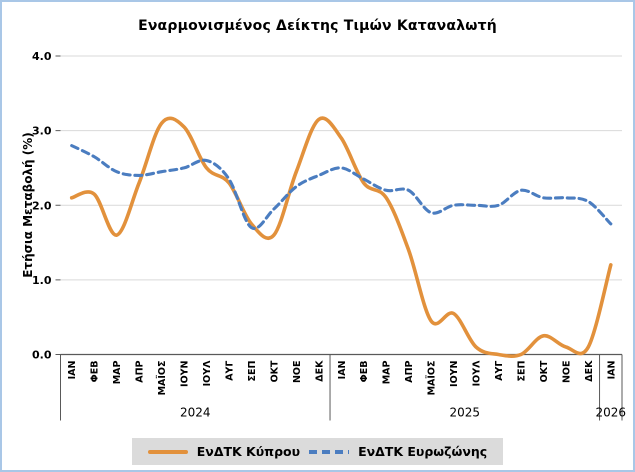 The width and height of the screenshot is (635, 472). Describe the element at coordinates (465, 413) in the screenshot. I see `x-axis-year-label: 2025` at that location.